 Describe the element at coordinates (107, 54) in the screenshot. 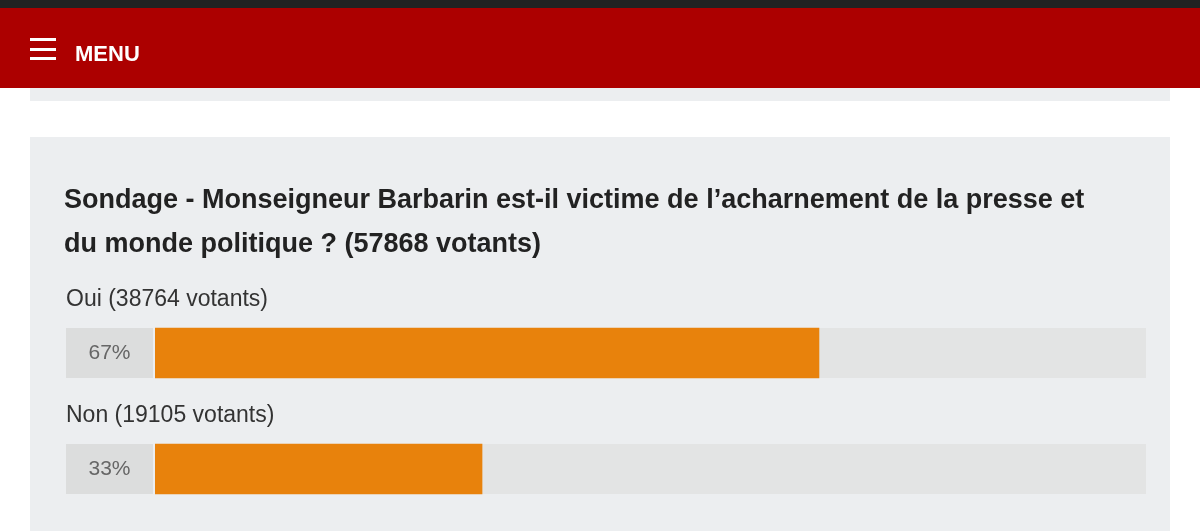

I see `text: MENU` at that location.